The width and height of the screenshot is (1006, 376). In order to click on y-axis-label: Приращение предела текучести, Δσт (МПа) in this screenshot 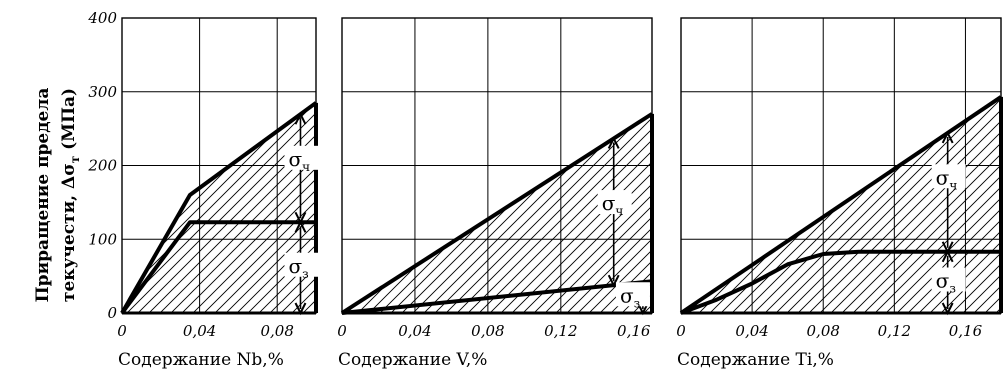, I will do `click(57, 195)`.